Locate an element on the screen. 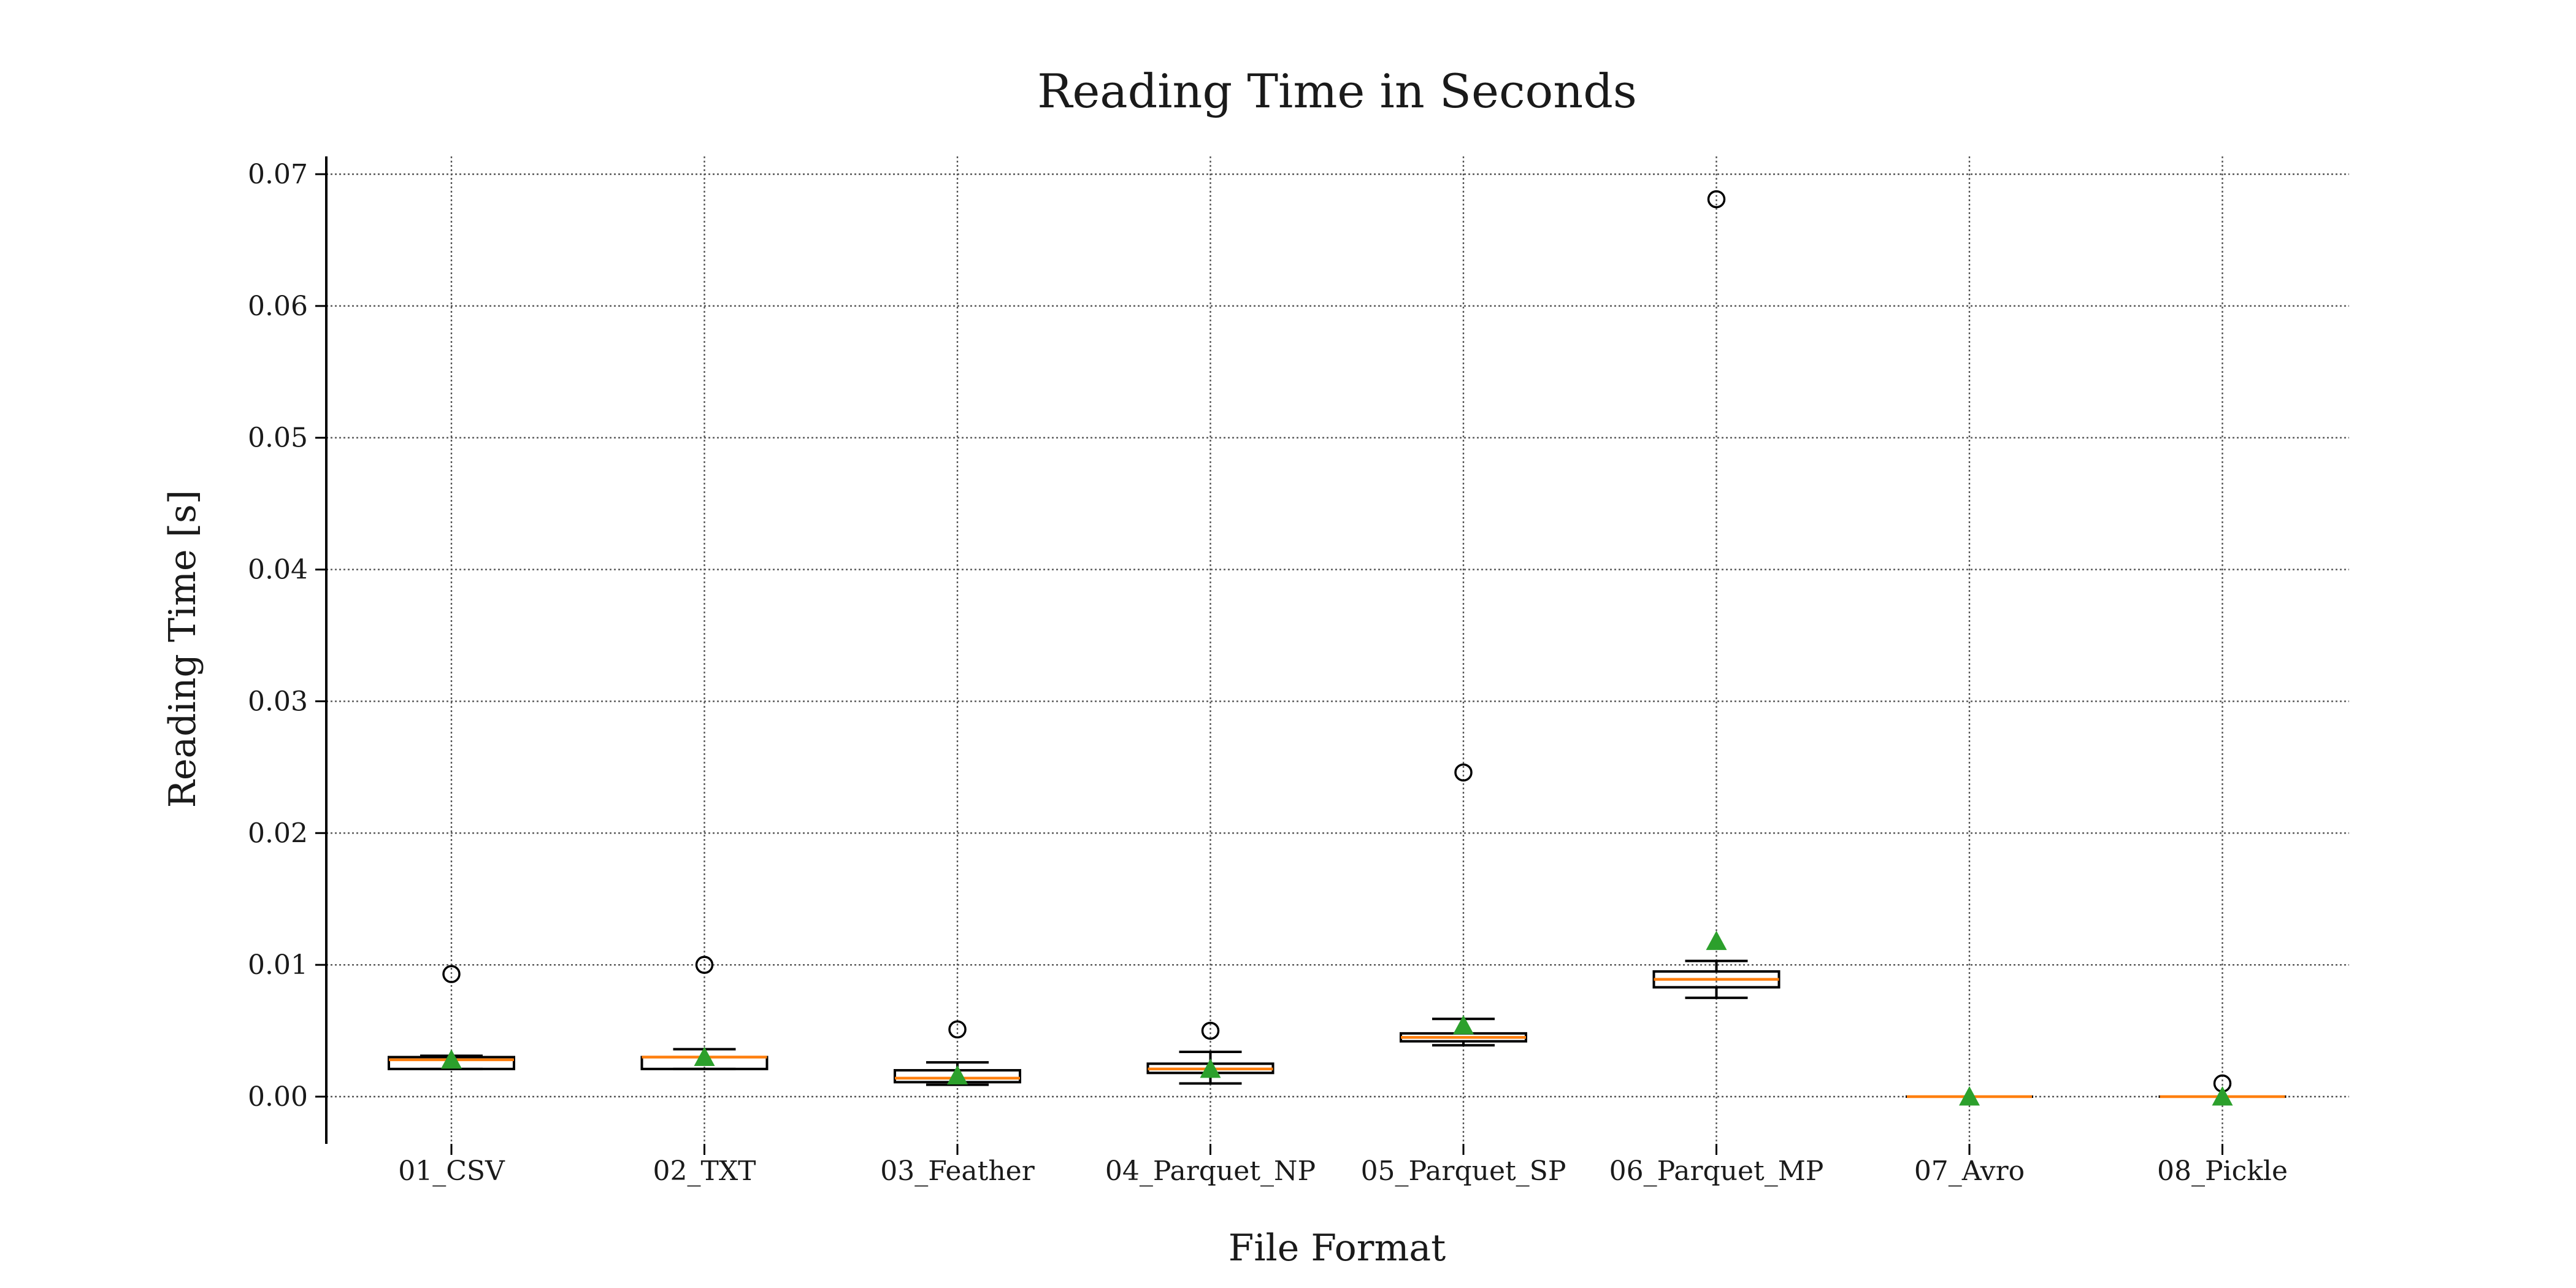  box-01_CSV is located at coordinates (451, 1017).